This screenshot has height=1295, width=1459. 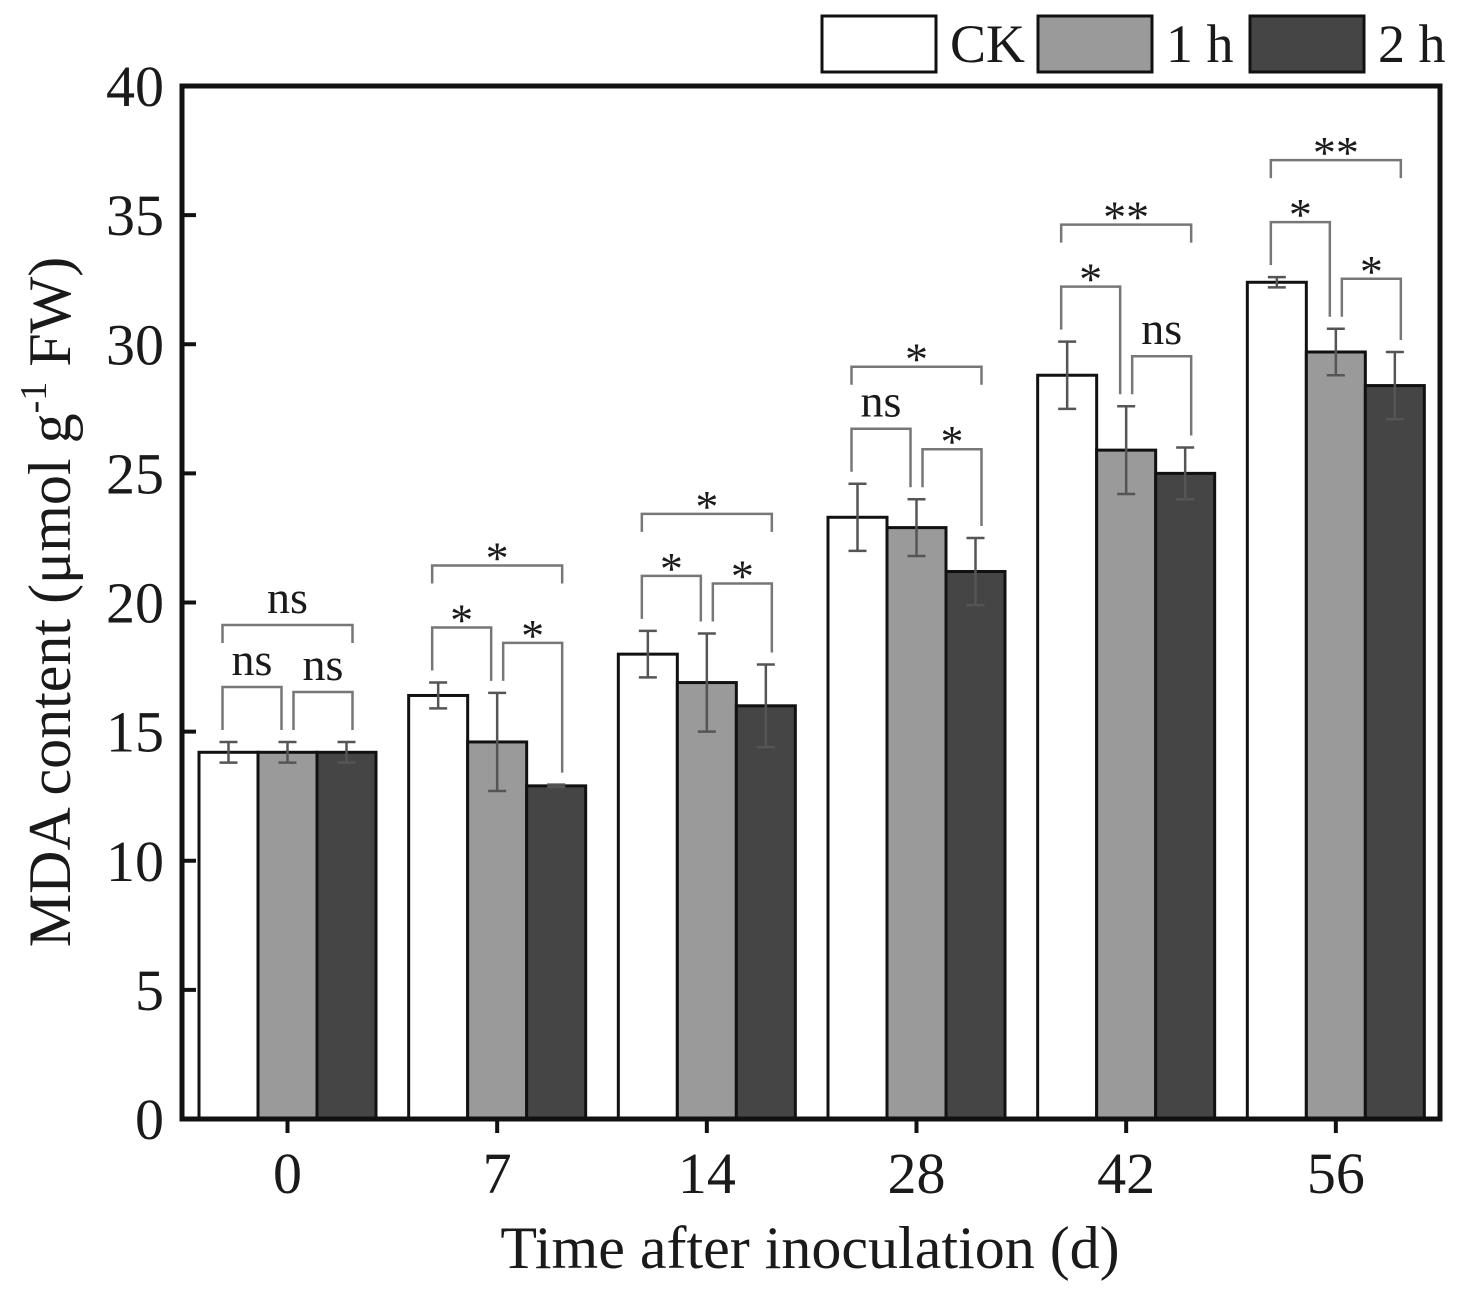 I want to click on x-tick-label: 42, so click(x=1126, y=1173).